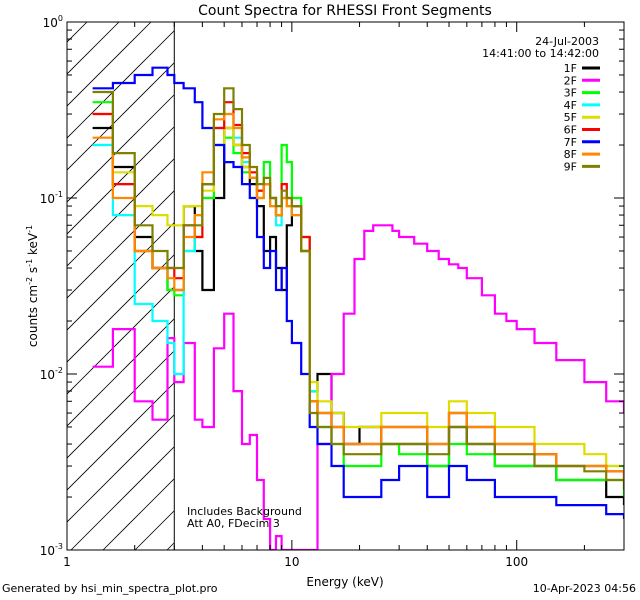  What do you see at coordinates (540, 53) in the screenshot?
I see `time-range-annotation: 14:41:00 to 14:42:00` at bounding box center [540, 53].